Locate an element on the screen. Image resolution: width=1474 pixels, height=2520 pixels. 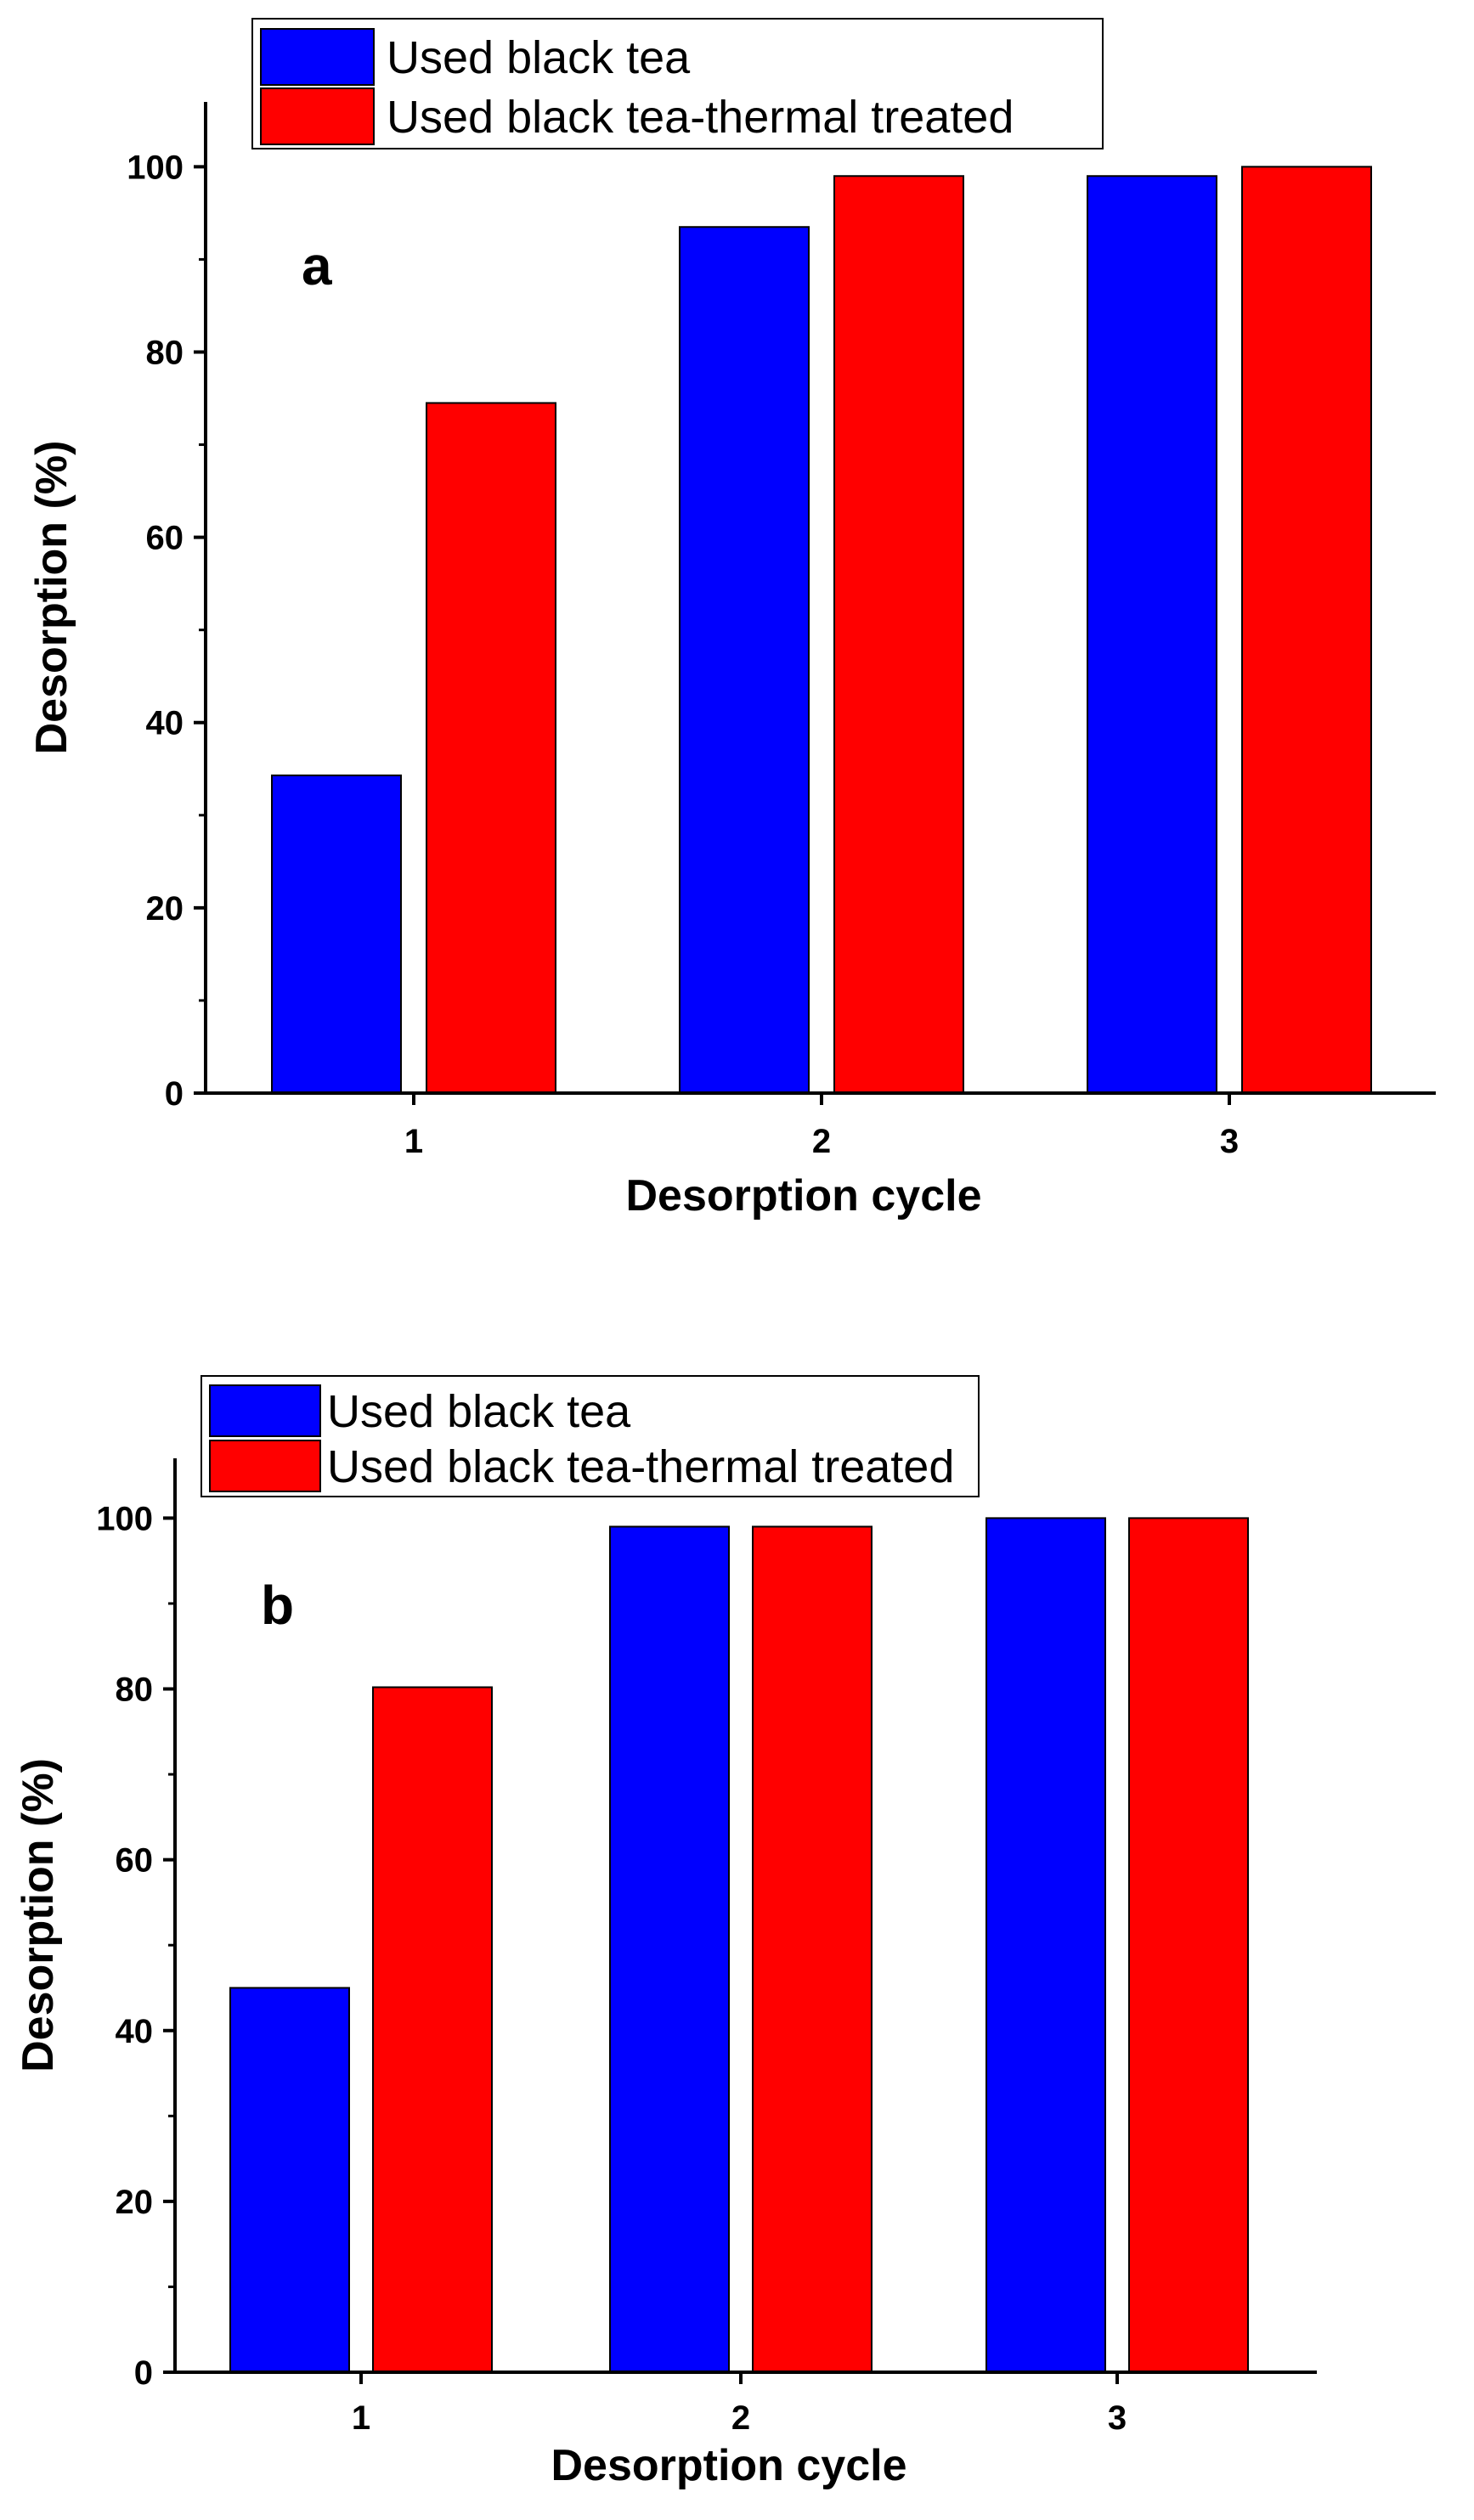
panel-label: b is located at coordinates (277, 1606).